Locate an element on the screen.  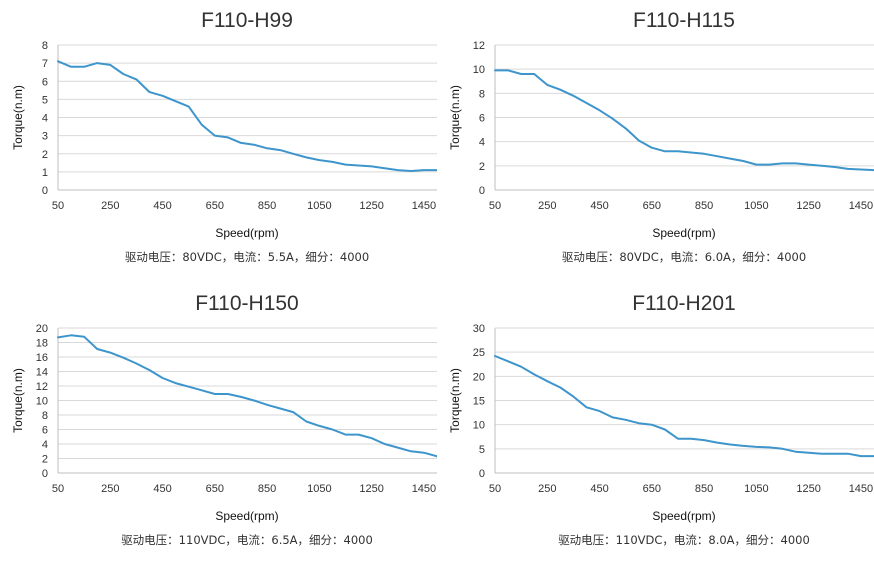
y-tick-label: 14 is located at coordinates (42, 373).